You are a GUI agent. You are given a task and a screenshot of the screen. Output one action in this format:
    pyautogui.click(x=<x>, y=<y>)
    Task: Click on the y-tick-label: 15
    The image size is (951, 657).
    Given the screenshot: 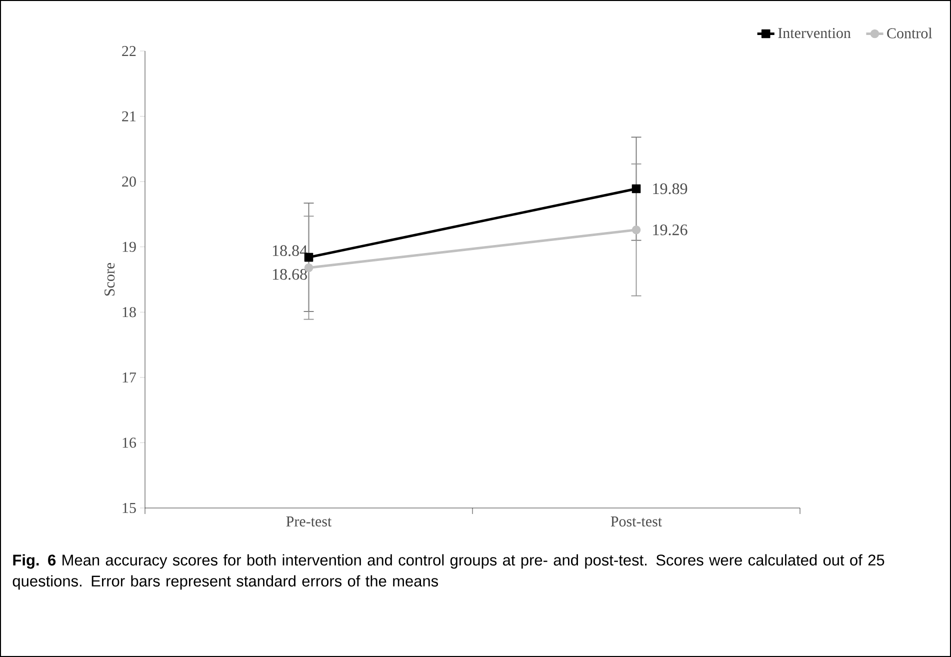 What is the action you would take?
    pyautogui.click(x=129, y=508)
    